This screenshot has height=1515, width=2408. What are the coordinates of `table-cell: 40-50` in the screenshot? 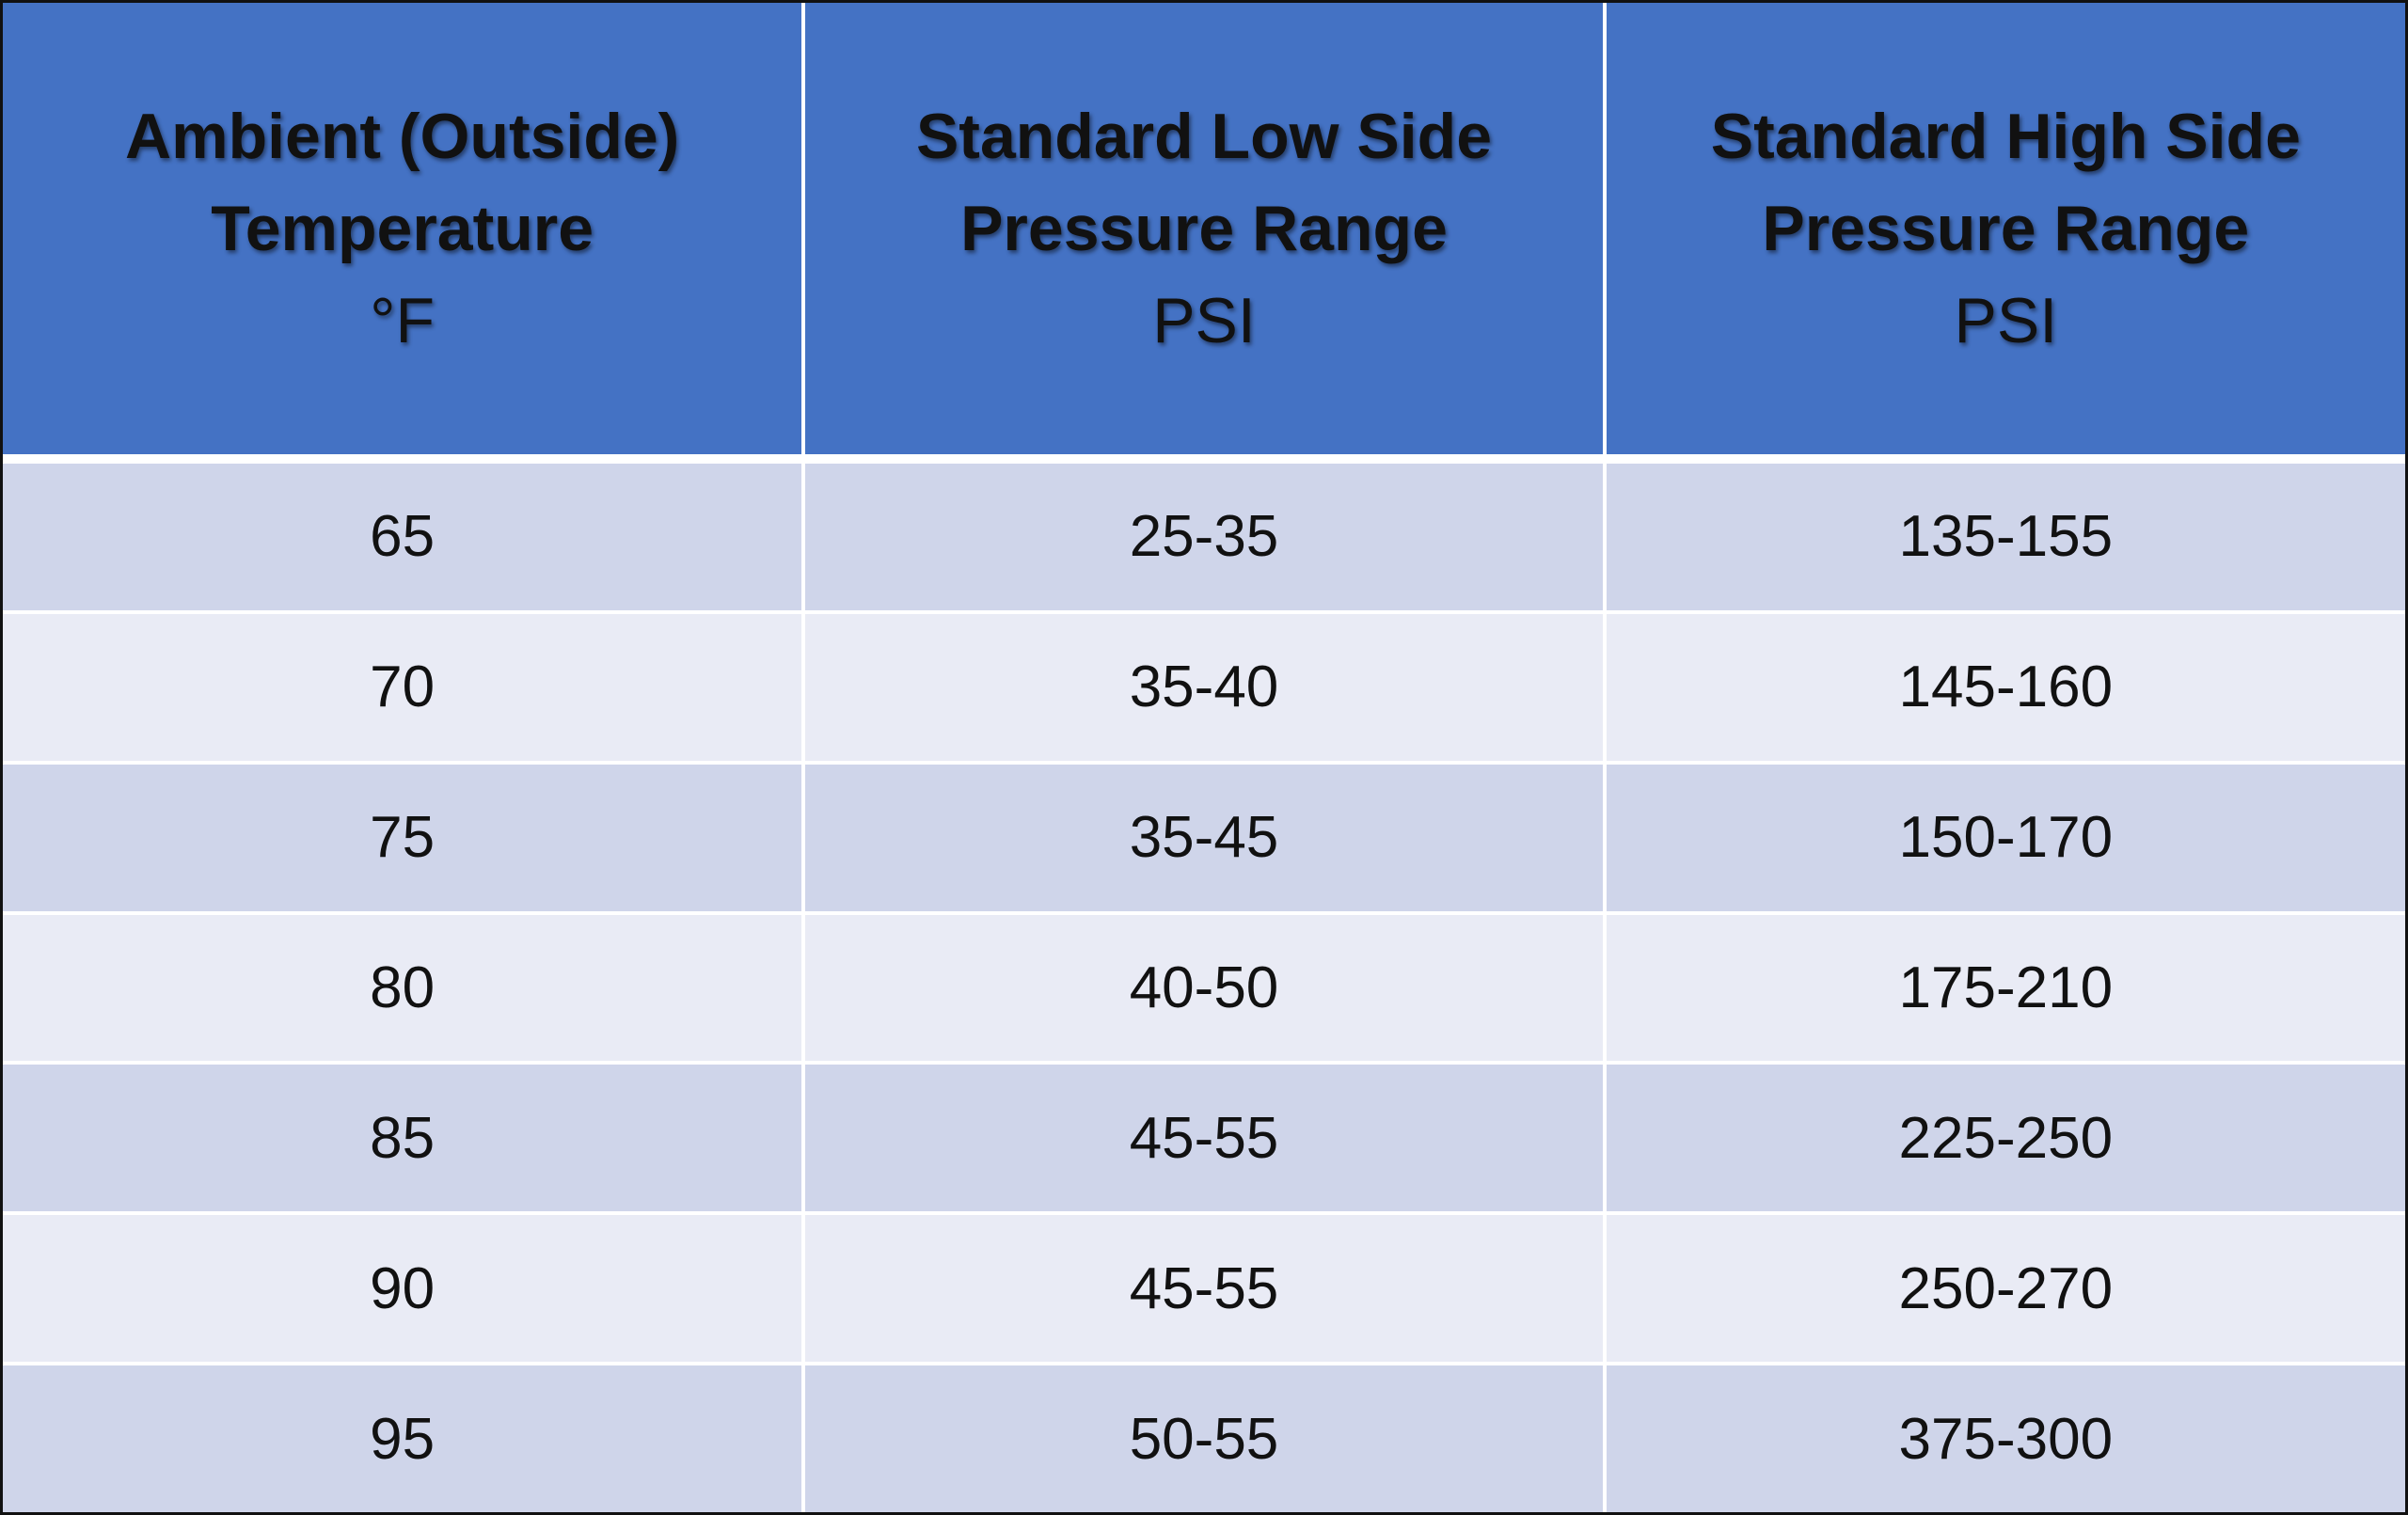 It's located at (1204, 987).